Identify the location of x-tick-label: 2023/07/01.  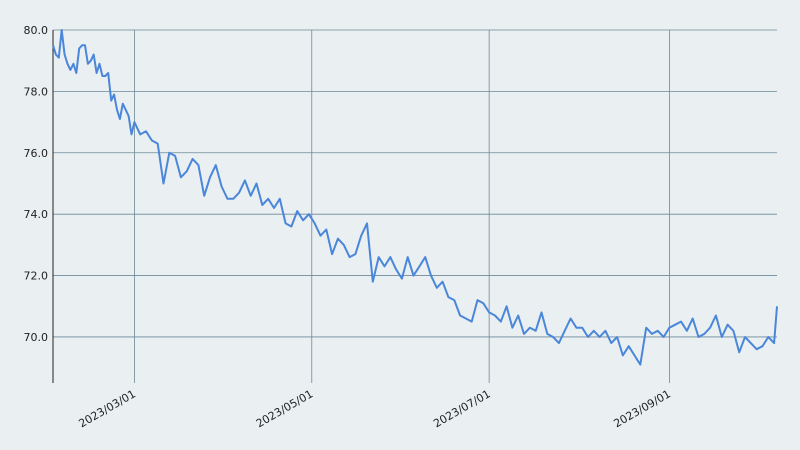
(461, 408).